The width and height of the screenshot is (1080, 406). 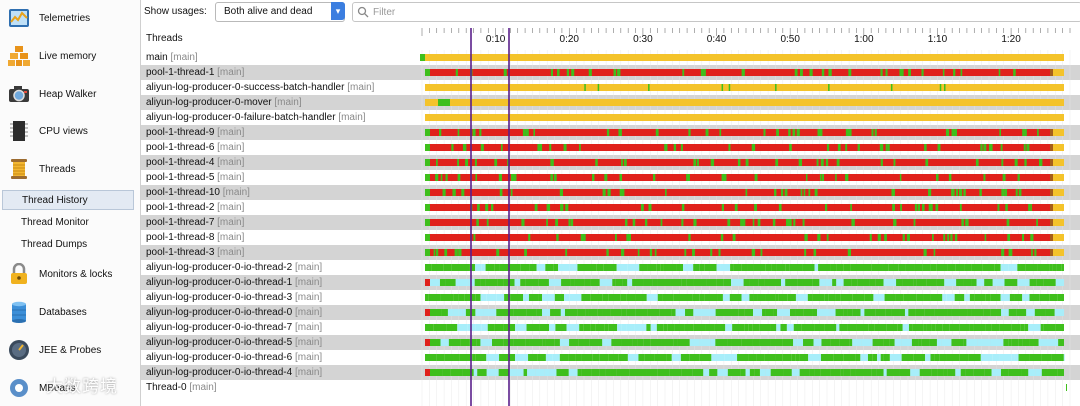 What do you see at coordinates (70, 18) in the screenshot?
I see `sidebar-item-telemetries: Telemetries` at bounding box center [70, 18].